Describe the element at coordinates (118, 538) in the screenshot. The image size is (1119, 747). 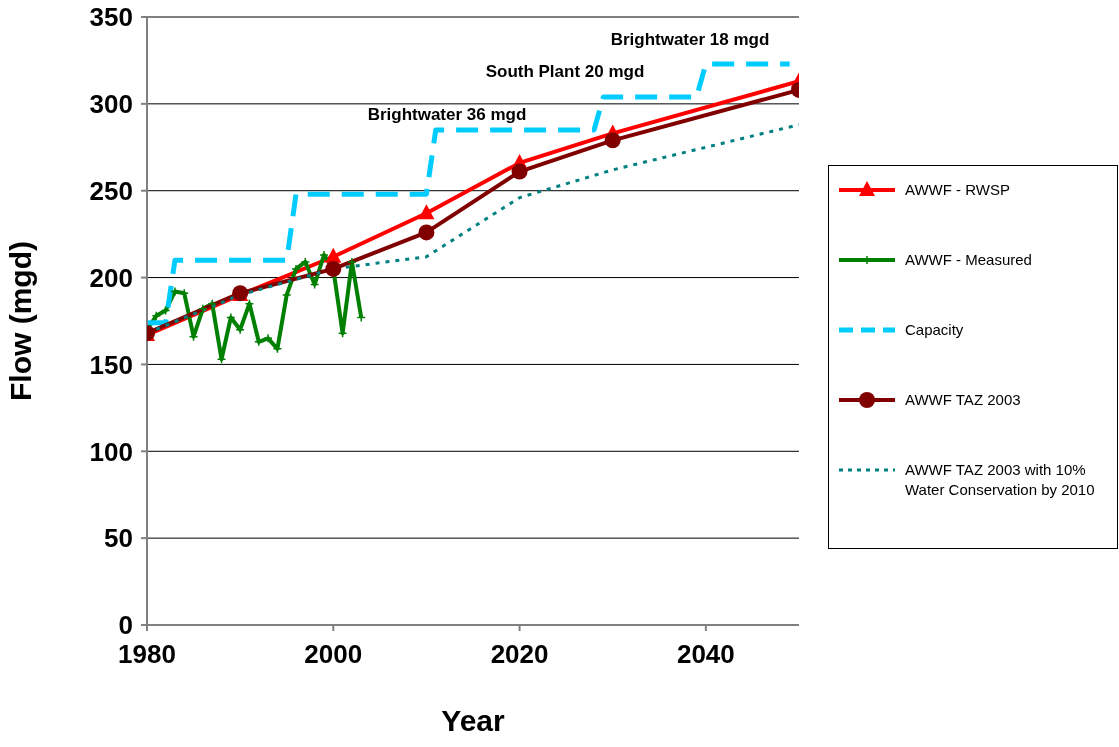
I see `y-tick-label: 50` at that location.